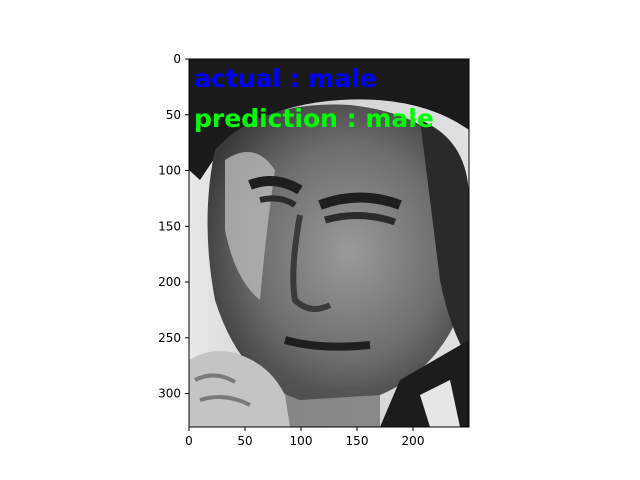  I want to click on y-tick-label: 50, so click(173, 115).